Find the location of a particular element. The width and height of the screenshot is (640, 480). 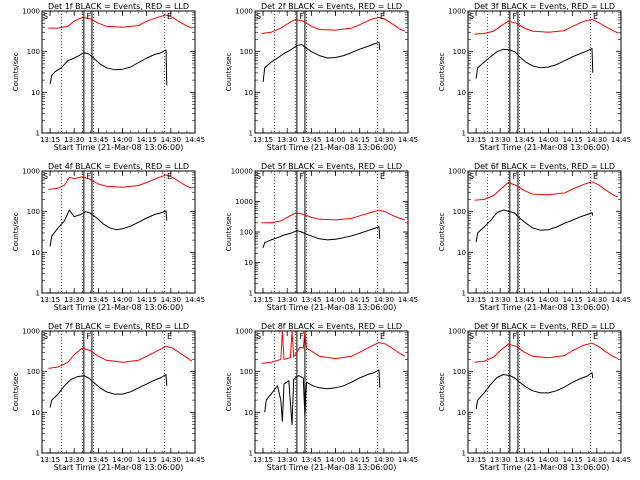

chart-title: Det 5f BLACK = Events, RED = LLD is located at coordinates (331, 166).